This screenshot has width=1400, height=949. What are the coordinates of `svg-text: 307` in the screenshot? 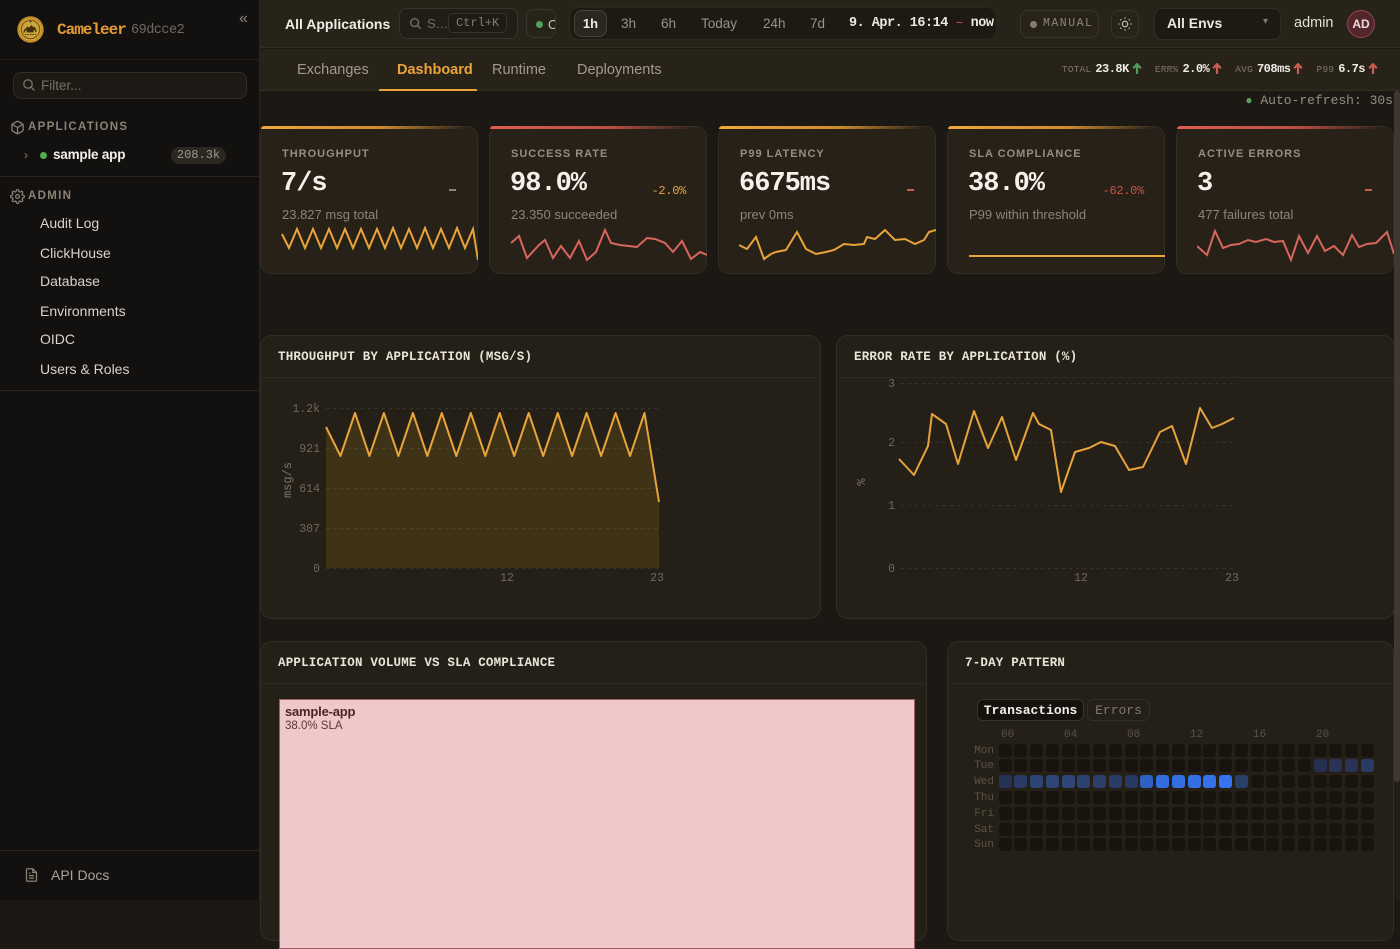 It's located at (309, 529).